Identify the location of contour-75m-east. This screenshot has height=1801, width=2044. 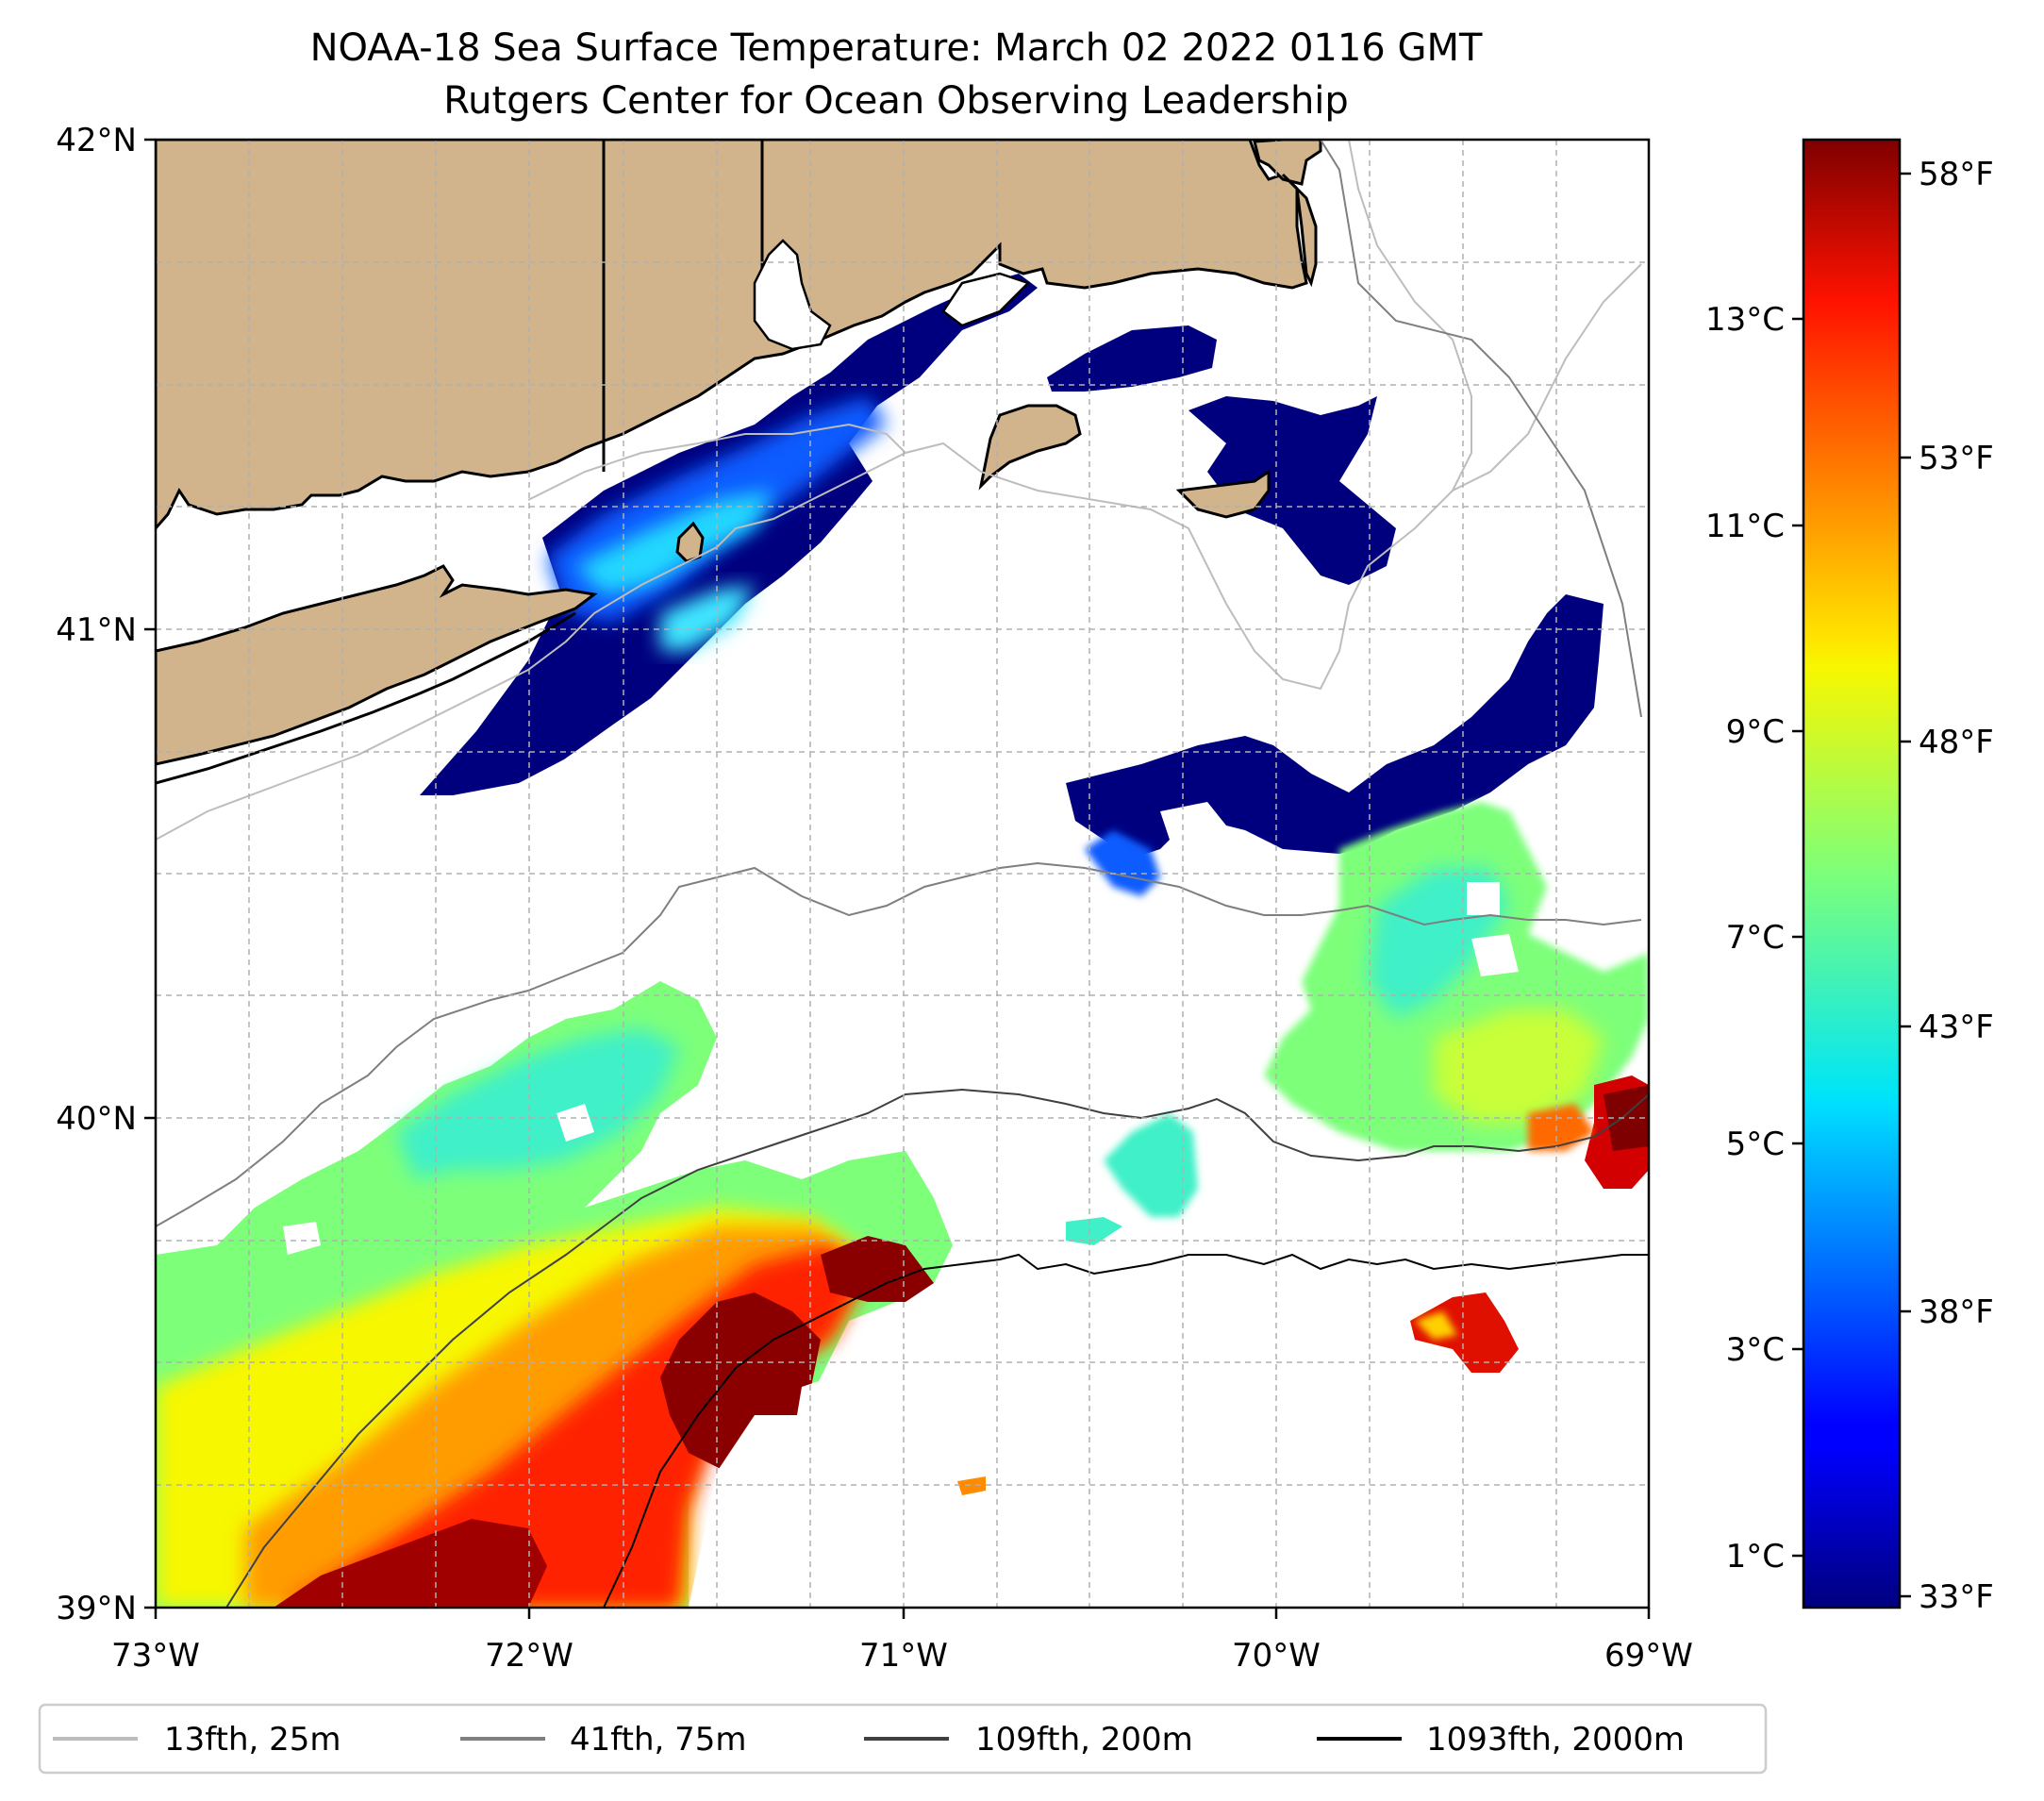
(1481, 429).